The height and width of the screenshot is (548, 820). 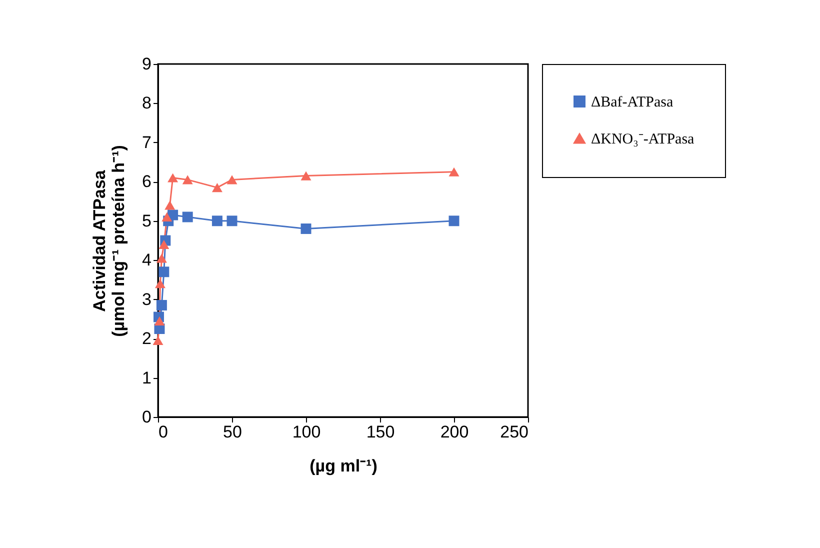 What do you see at coordinates (643, 140) in the screenshot?
I see `legend-label: ΔKNO₃⁻-ATPasa` at bounding box center [643, 140].